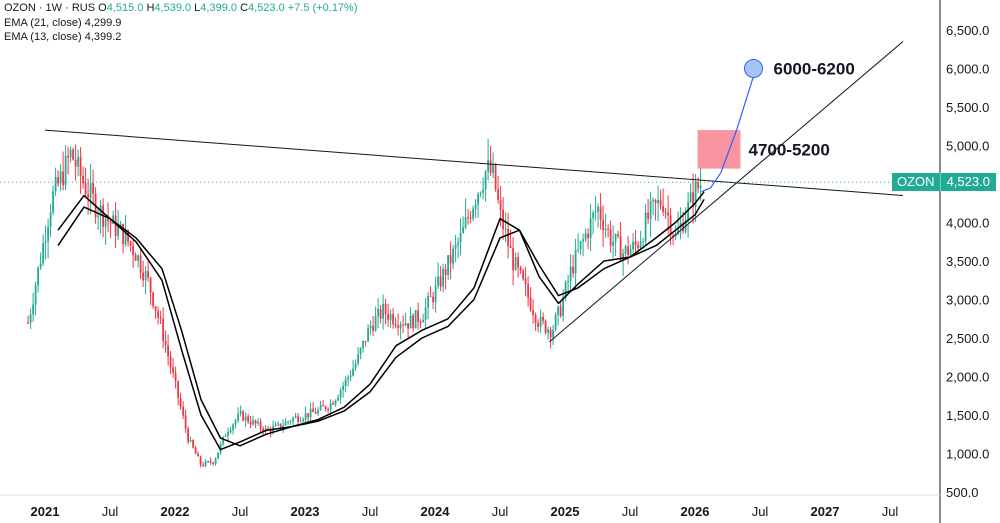 The width and height of the screenshot is (1000, 523). Describe the element at coordinates (175, 511) in the screenshot. I see `x-tick-label: 2022` at that location.